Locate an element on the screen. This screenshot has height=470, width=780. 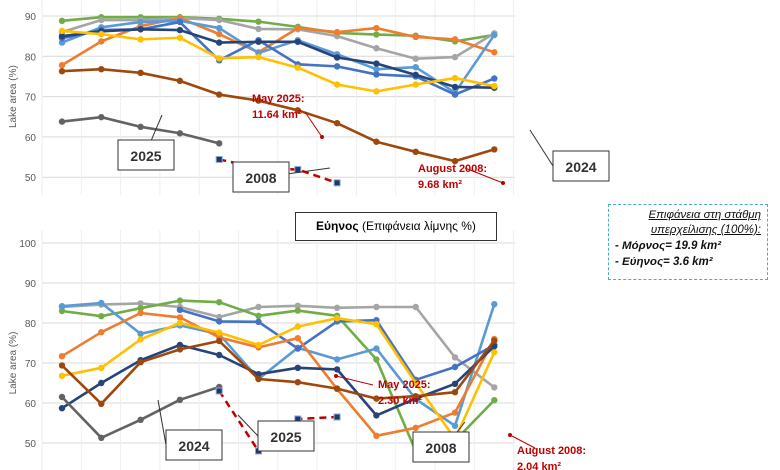
y-tick-label: 50 is located at coordinates (31, 444).